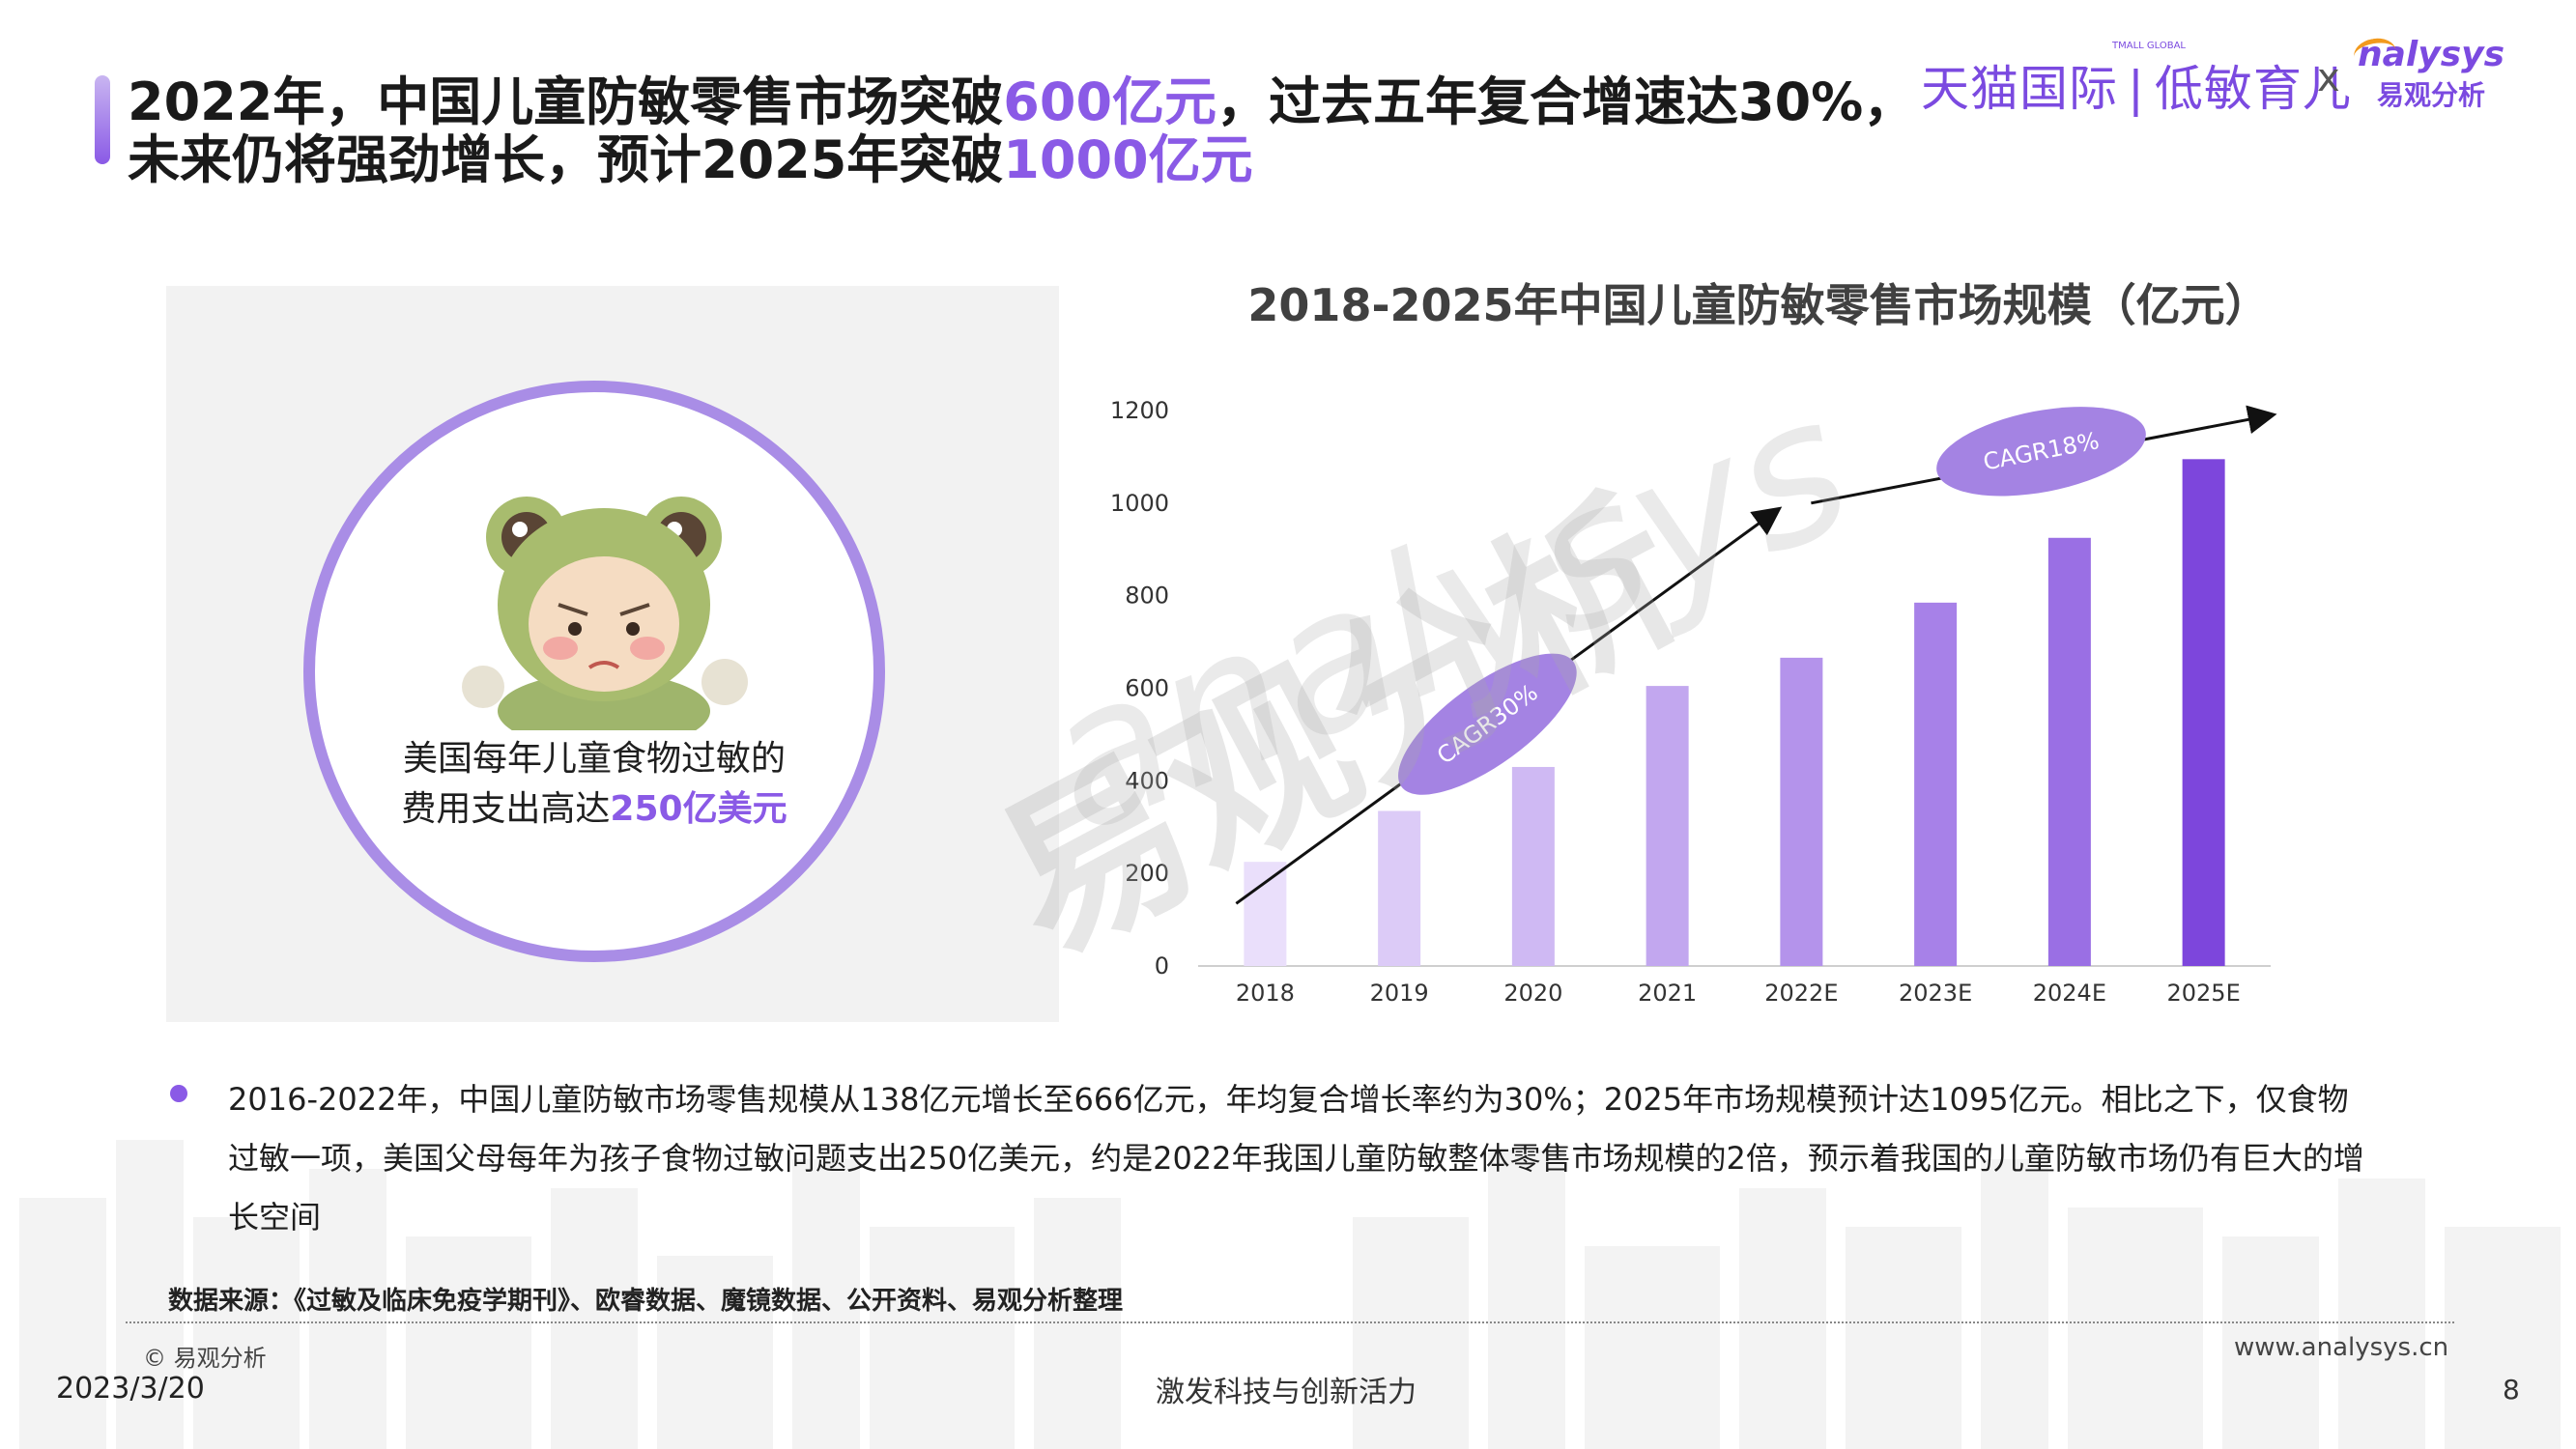 This screenshot has width=2576, height=1449. I want to click on copyright: © 易观分析, so click(205, 1358).